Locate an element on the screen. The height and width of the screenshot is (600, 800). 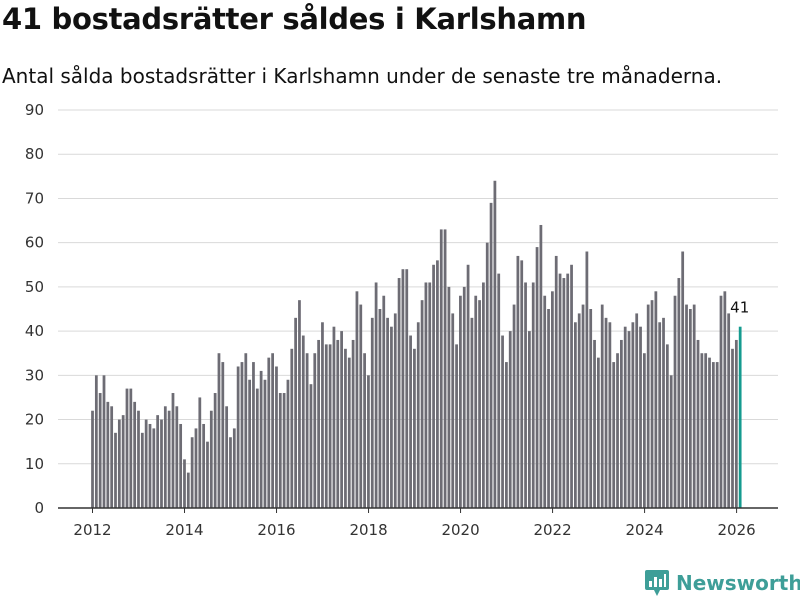
x-tick-label: 2018 is located at coordinates (368, 530).